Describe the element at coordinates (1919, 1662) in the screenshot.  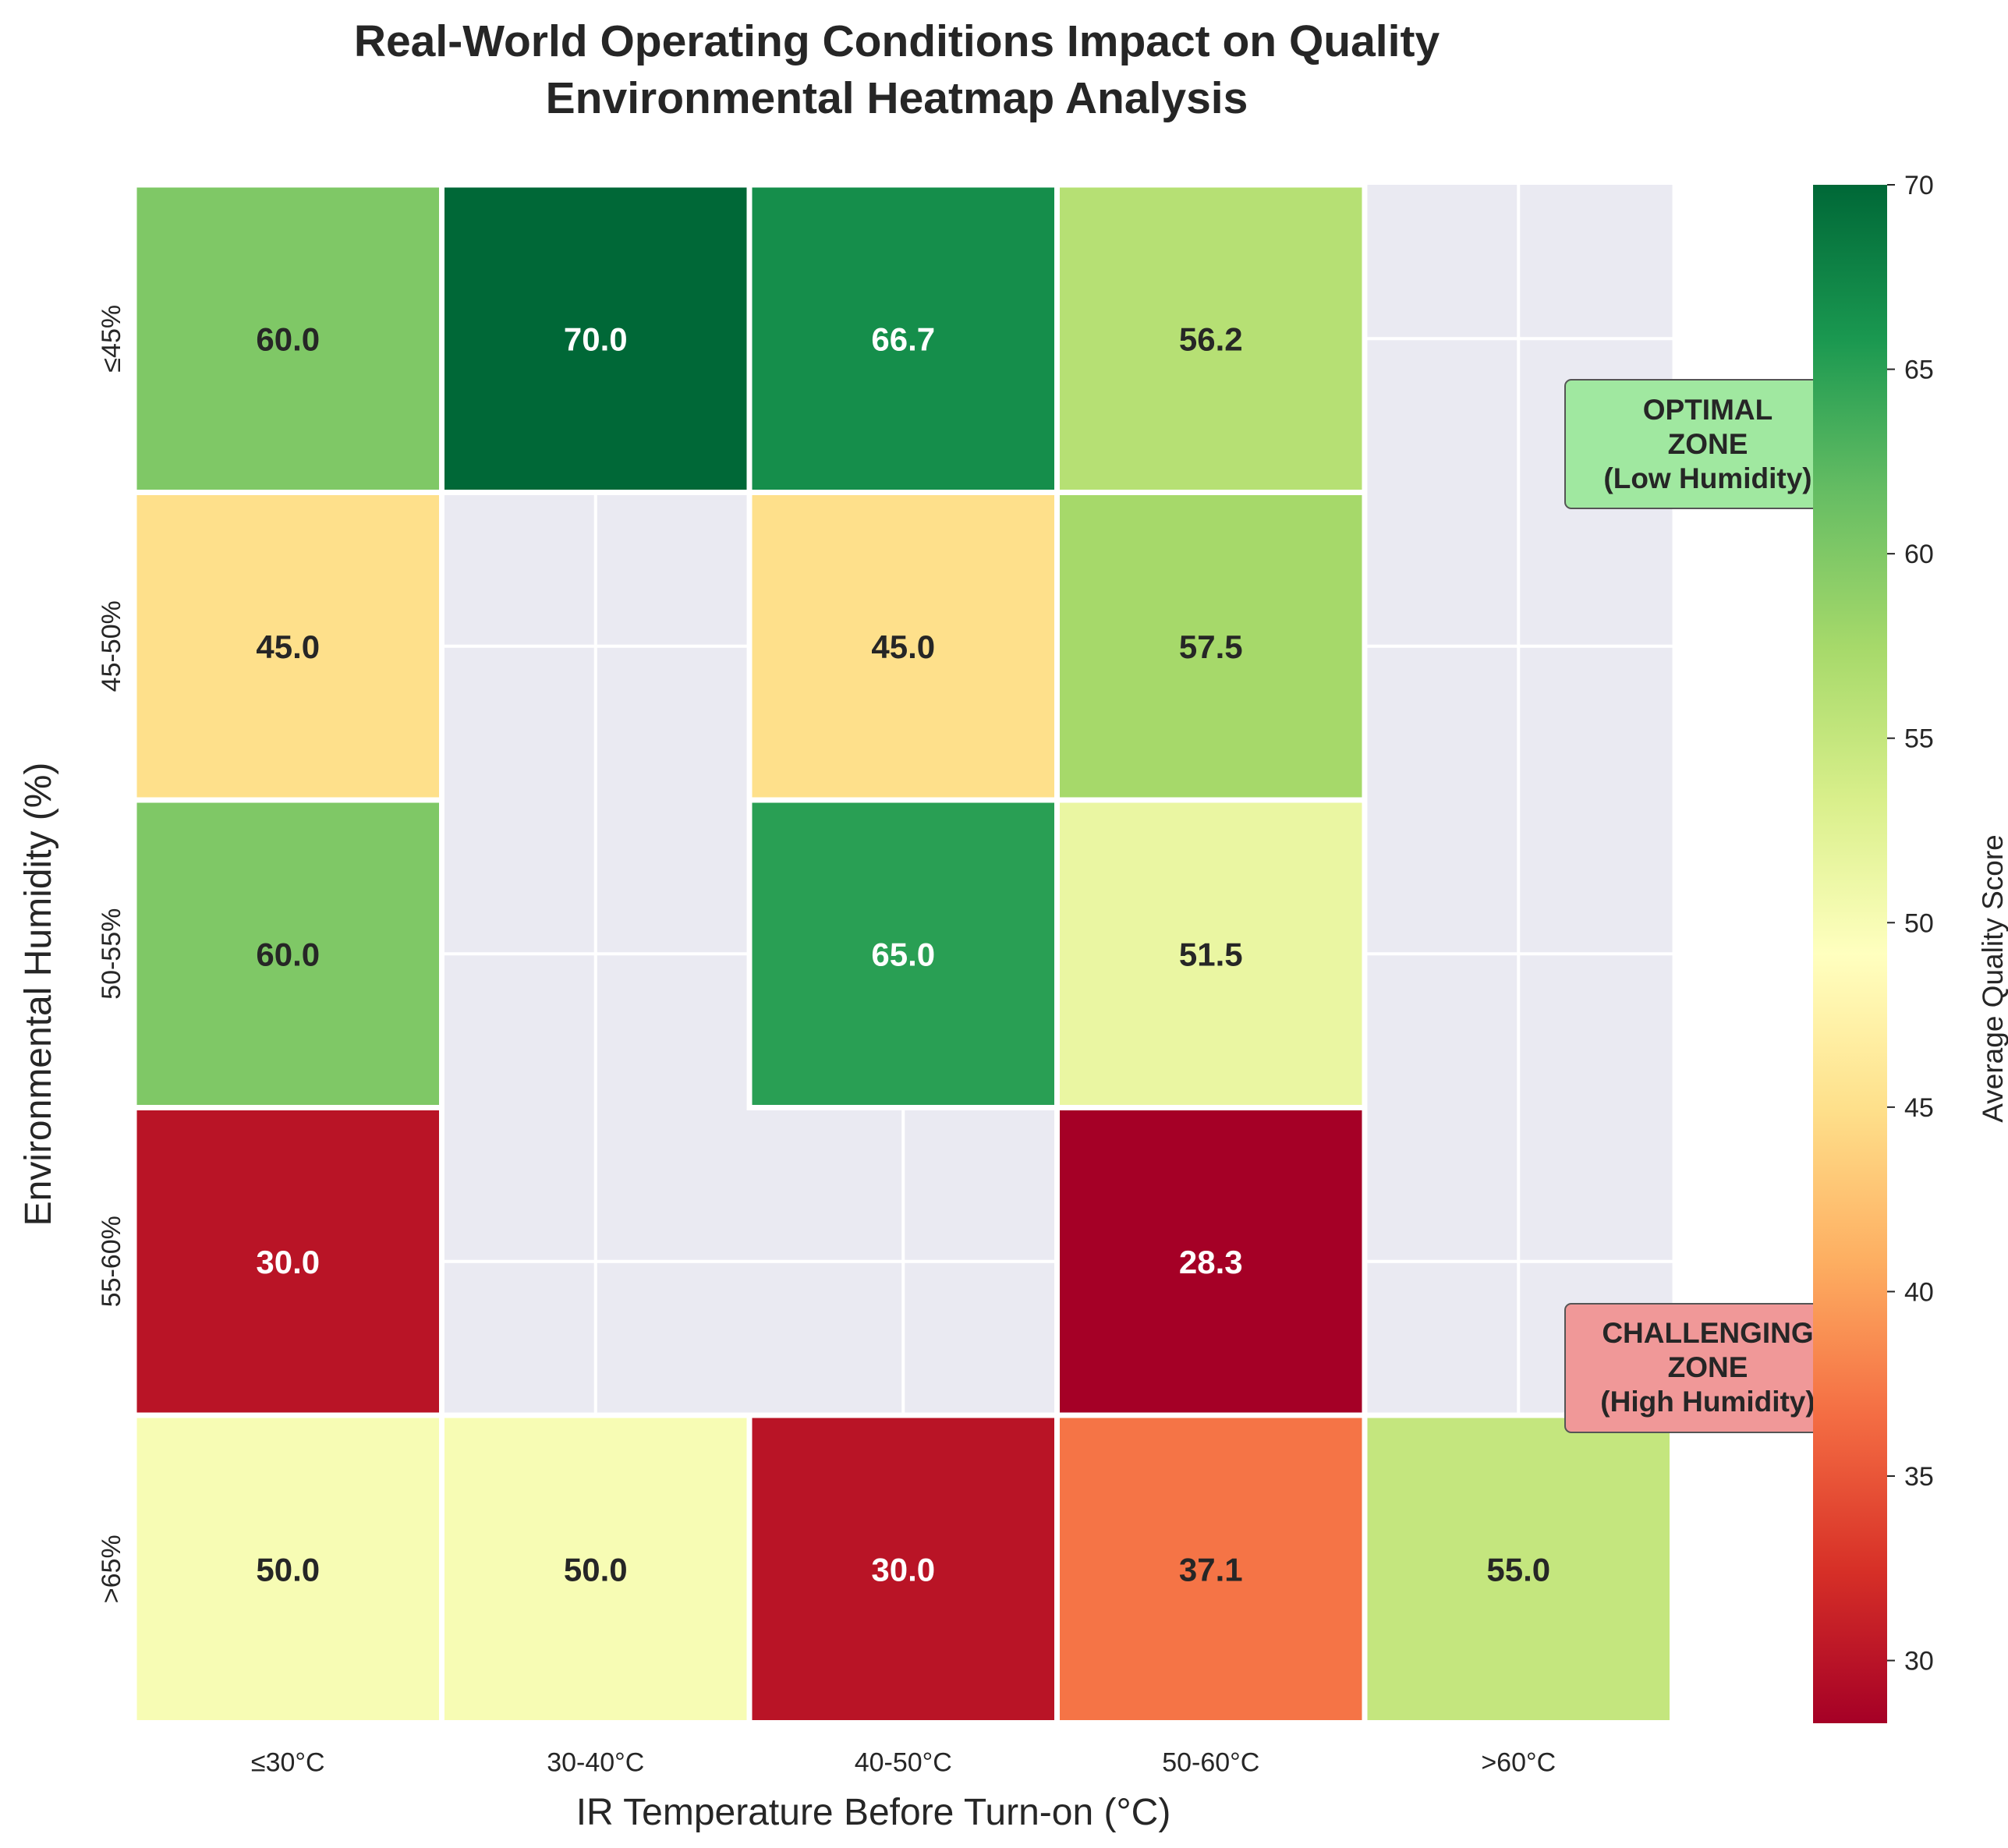
I see `colorbar-tick-label: 30` at that location.